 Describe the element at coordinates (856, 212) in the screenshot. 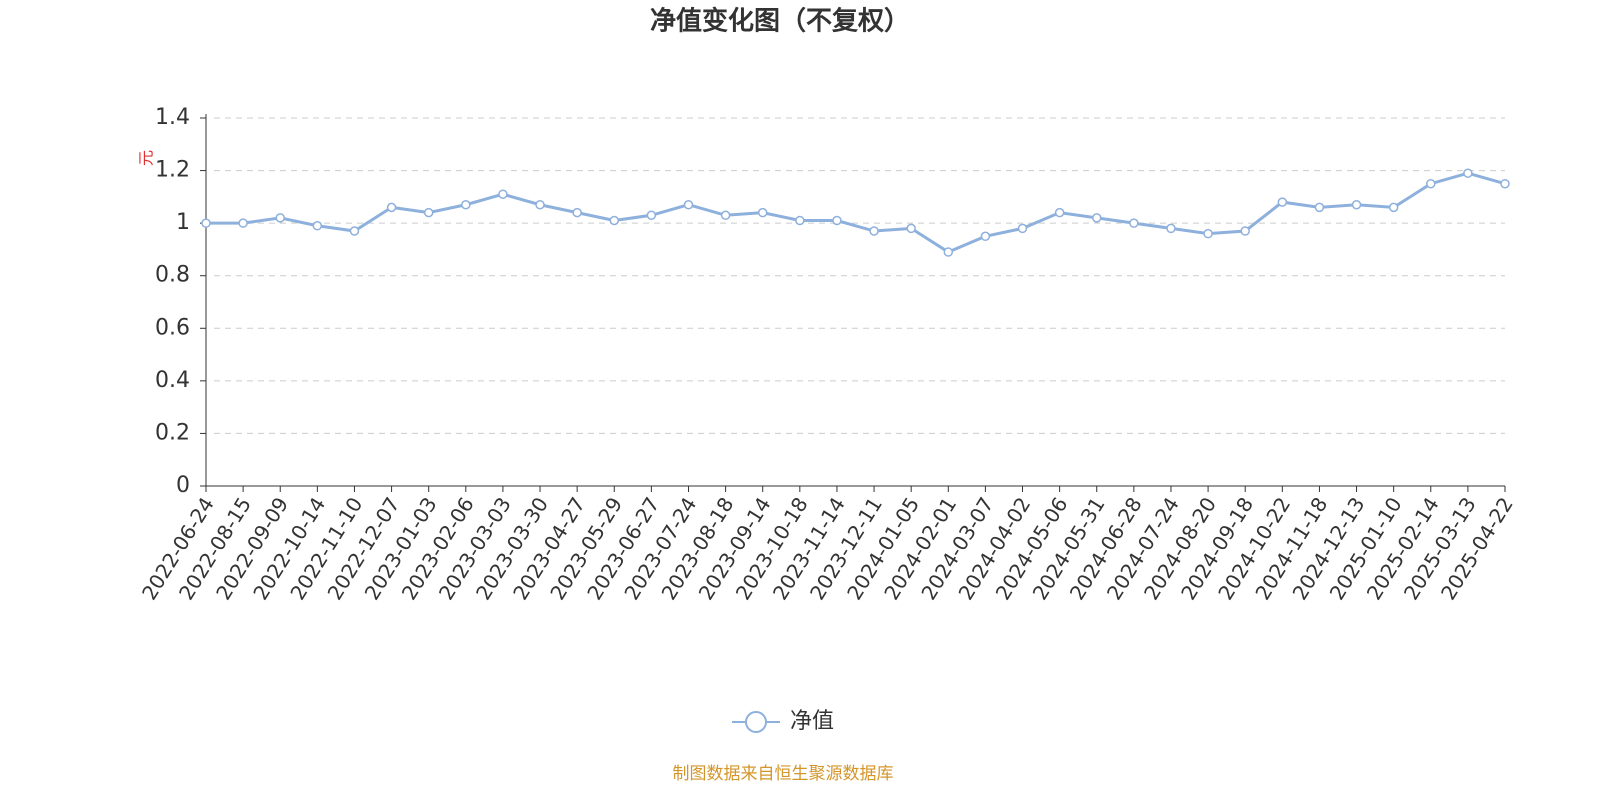

I see `series-line` at that location.